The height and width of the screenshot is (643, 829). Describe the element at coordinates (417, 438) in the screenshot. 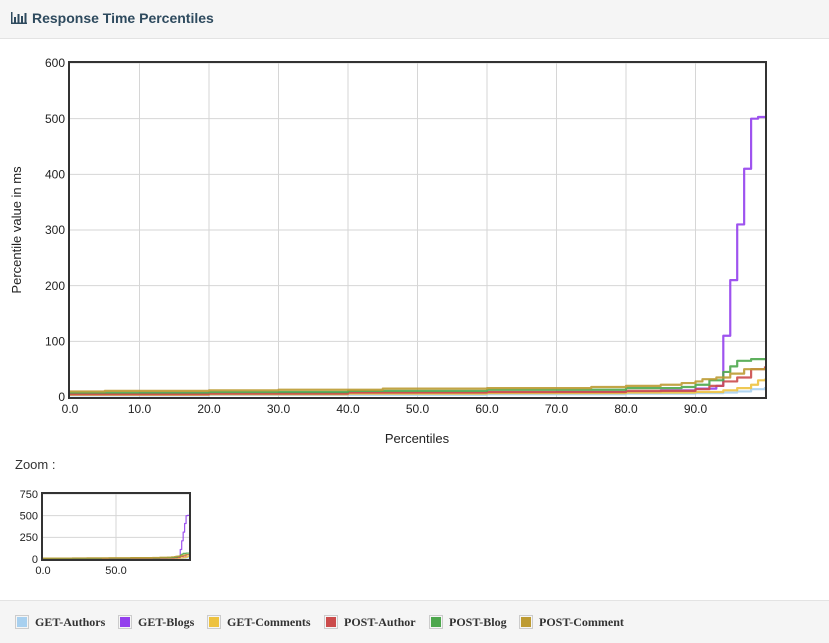

I see `x-axis-label: Percentiles` at that location.